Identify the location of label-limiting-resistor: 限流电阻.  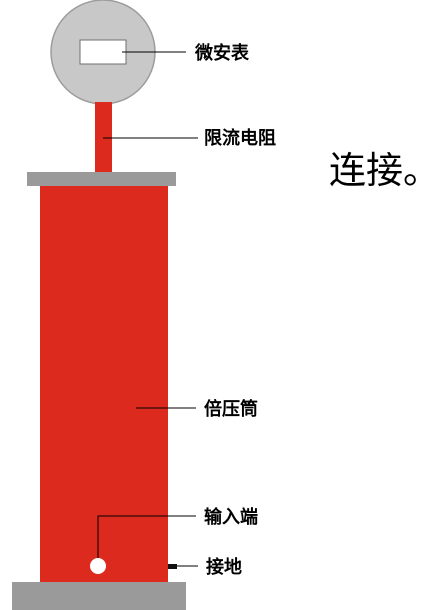
(240, 138).